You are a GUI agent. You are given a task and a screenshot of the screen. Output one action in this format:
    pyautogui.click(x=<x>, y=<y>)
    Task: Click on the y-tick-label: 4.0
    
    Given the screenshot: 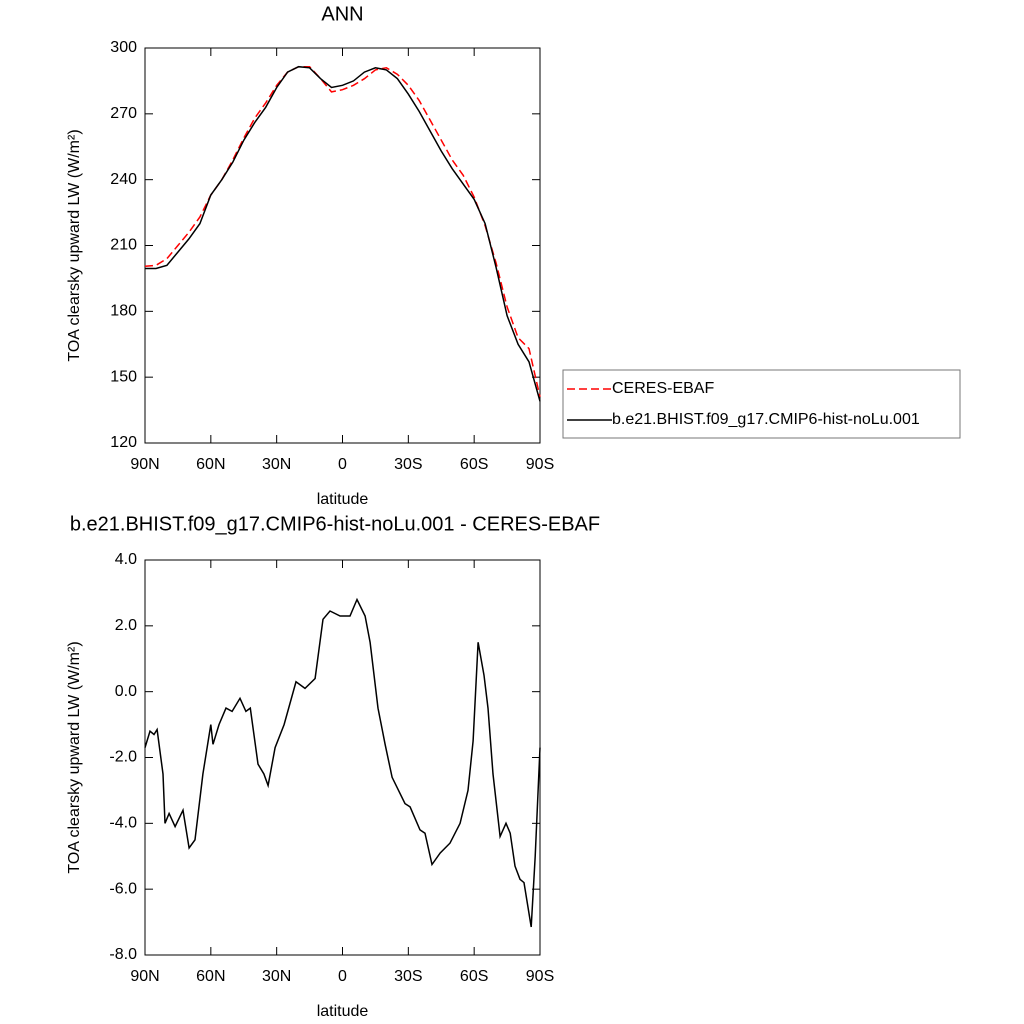 What is the action you would take?
    pyautogui.click(x=126, y=559)
    